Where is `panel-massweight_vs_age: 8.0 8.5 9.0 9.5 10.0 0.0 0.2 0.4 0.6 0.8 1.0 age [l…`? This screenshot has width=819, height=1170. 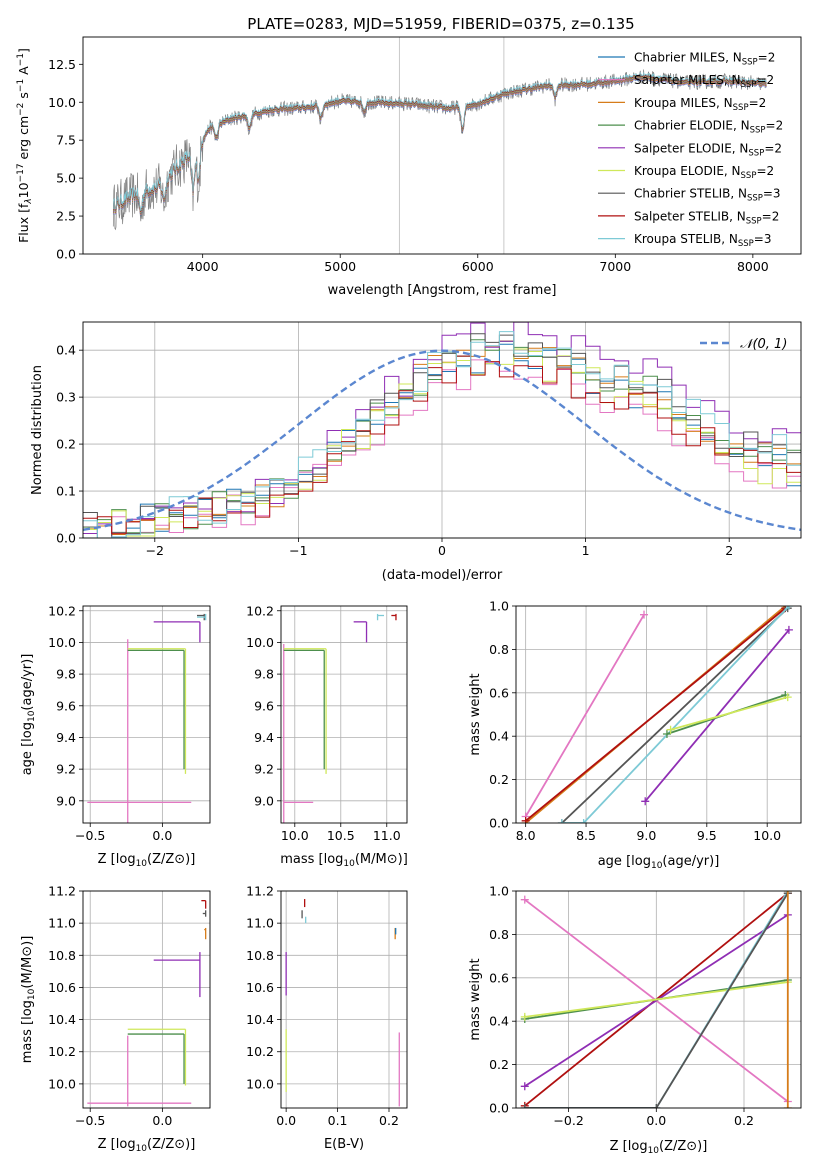
panel-massweight_vs_age: 8.0 8.5 9.0 9.5 10.0 0.0 0.2 0.4 0.6 0.8 1.0 age [l… is located at coordinates (635, 735).